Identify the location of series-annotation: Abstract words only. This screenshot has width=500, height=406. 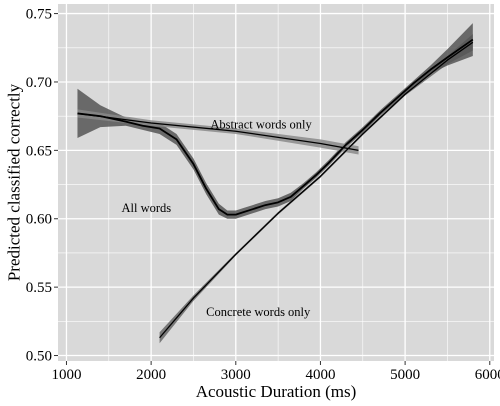
(261, 124).